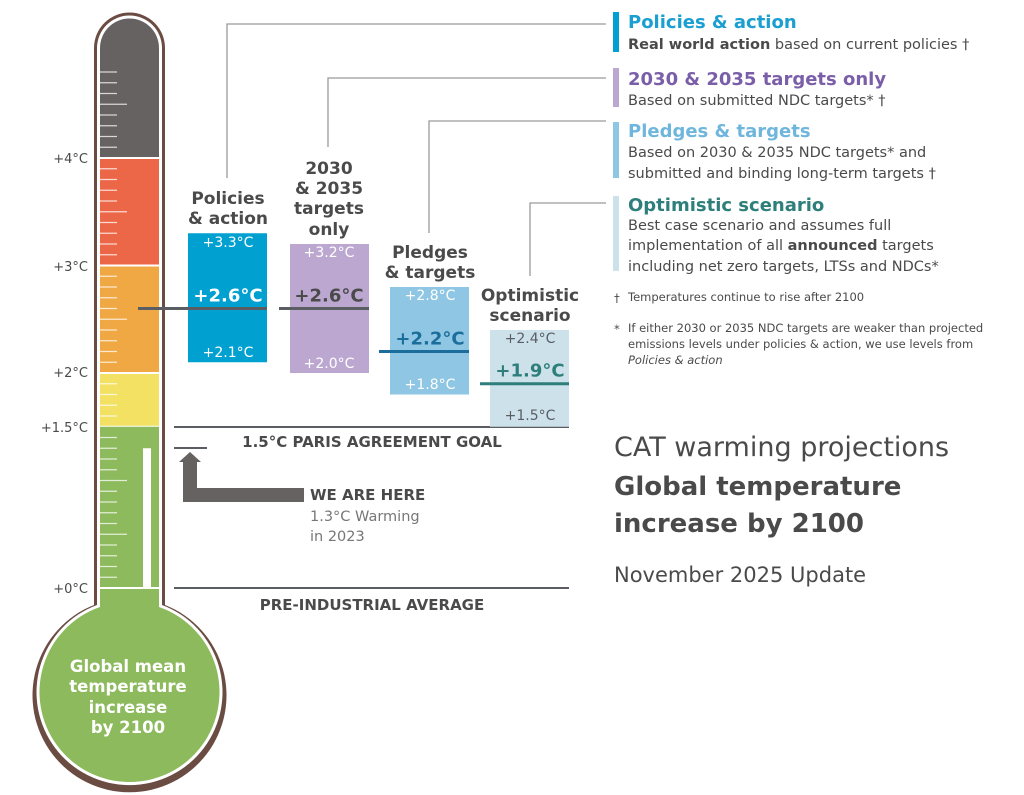 This screenshot has width=1024, height=795. What do you see at coordinates (64, 428) in the screenshot?
I see `axis-tick-label: +1.5°C` at bounding box center [64, 428].